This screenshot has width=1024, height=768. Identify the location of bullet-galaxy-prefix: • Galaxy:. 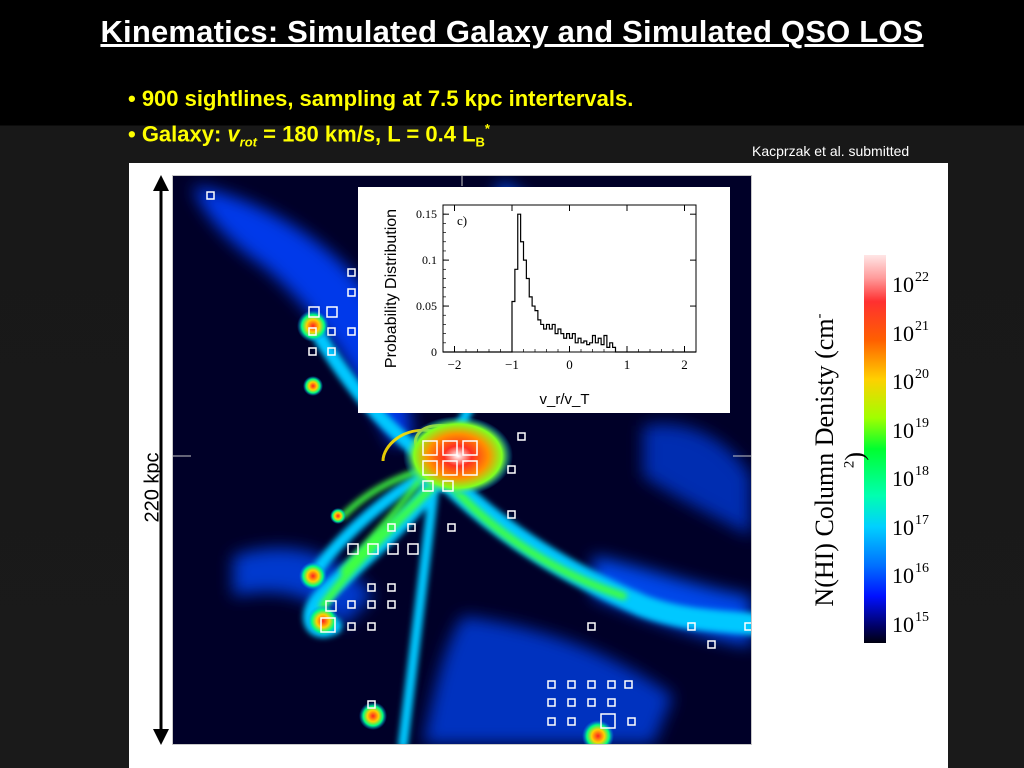
(178, 134).